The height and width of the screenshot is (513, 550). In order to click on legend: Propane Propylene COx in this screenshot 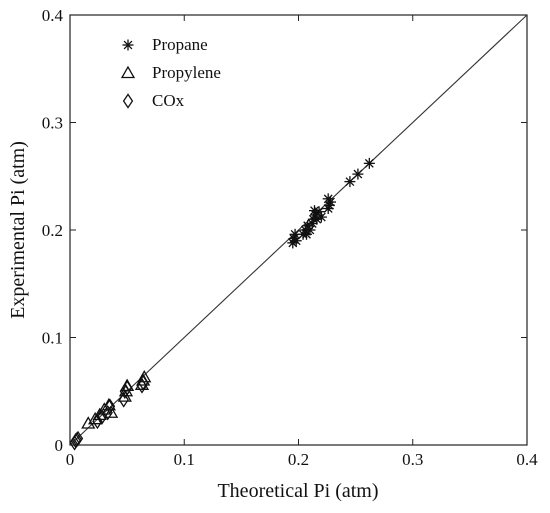, I will do `click(170, 72)`.